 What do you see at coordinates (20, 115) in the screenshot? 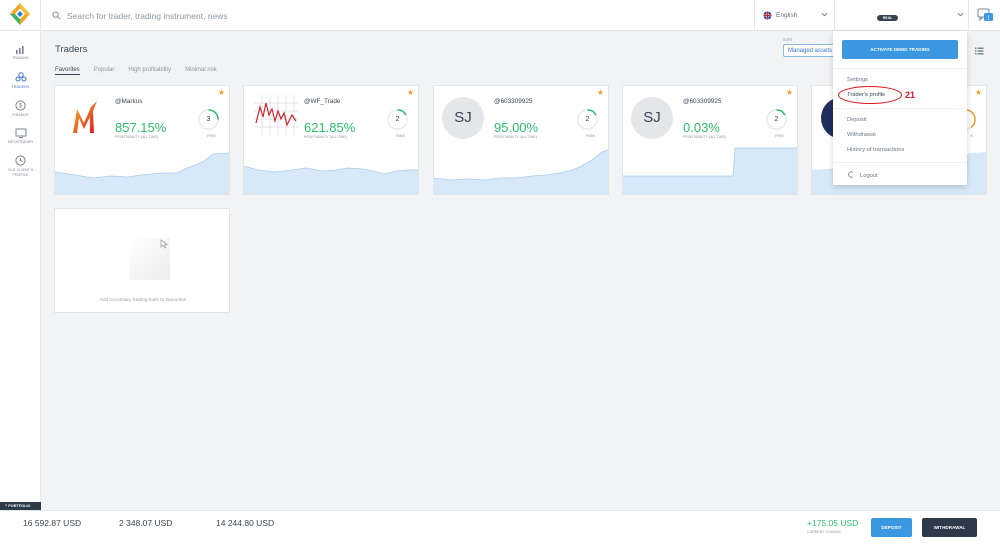
I see `sidebar-item-label: FINANCE` at bounding box center [20, 115].